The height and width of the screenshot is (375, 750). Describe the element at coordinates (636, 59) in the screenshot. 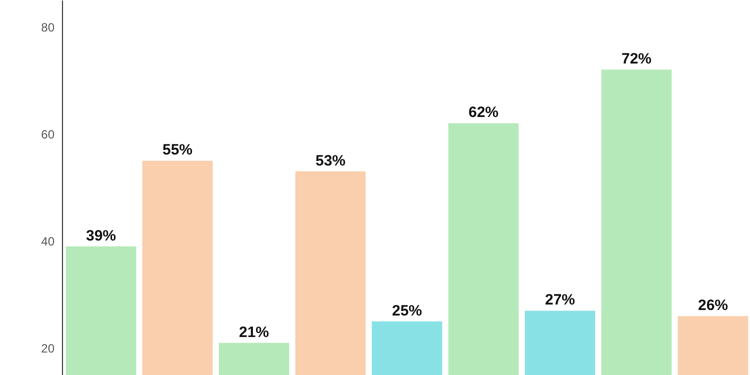

I see `data-label: 72%` at that location.